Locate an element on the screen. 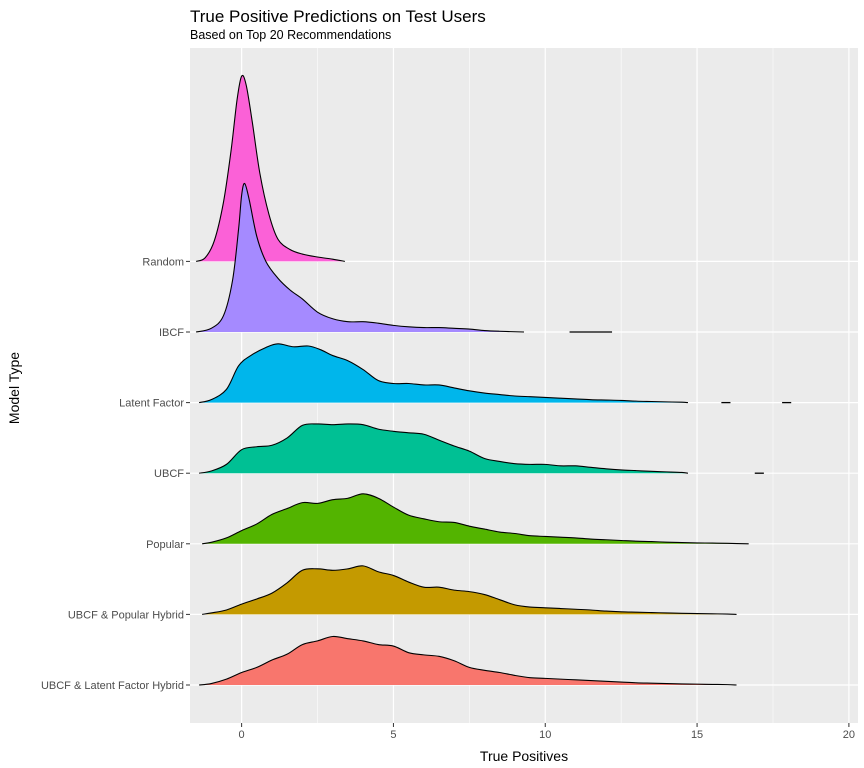 The height and width of the screenshot is (768, 864). y-axis-title: Model Type is located at coordinates (14, 388).